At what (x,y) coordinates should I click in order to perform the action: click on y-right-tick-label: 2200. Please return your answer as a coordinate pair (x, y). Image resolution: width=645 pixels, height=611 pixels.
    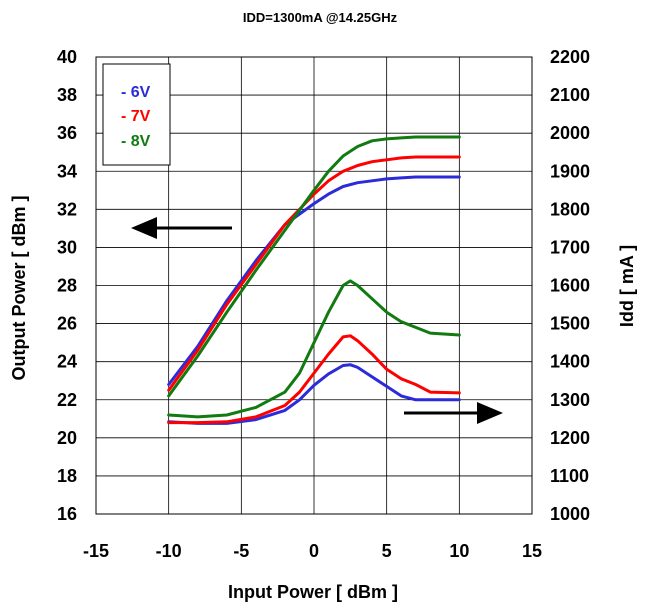
    Looking at the image, I should click on (570, 57).